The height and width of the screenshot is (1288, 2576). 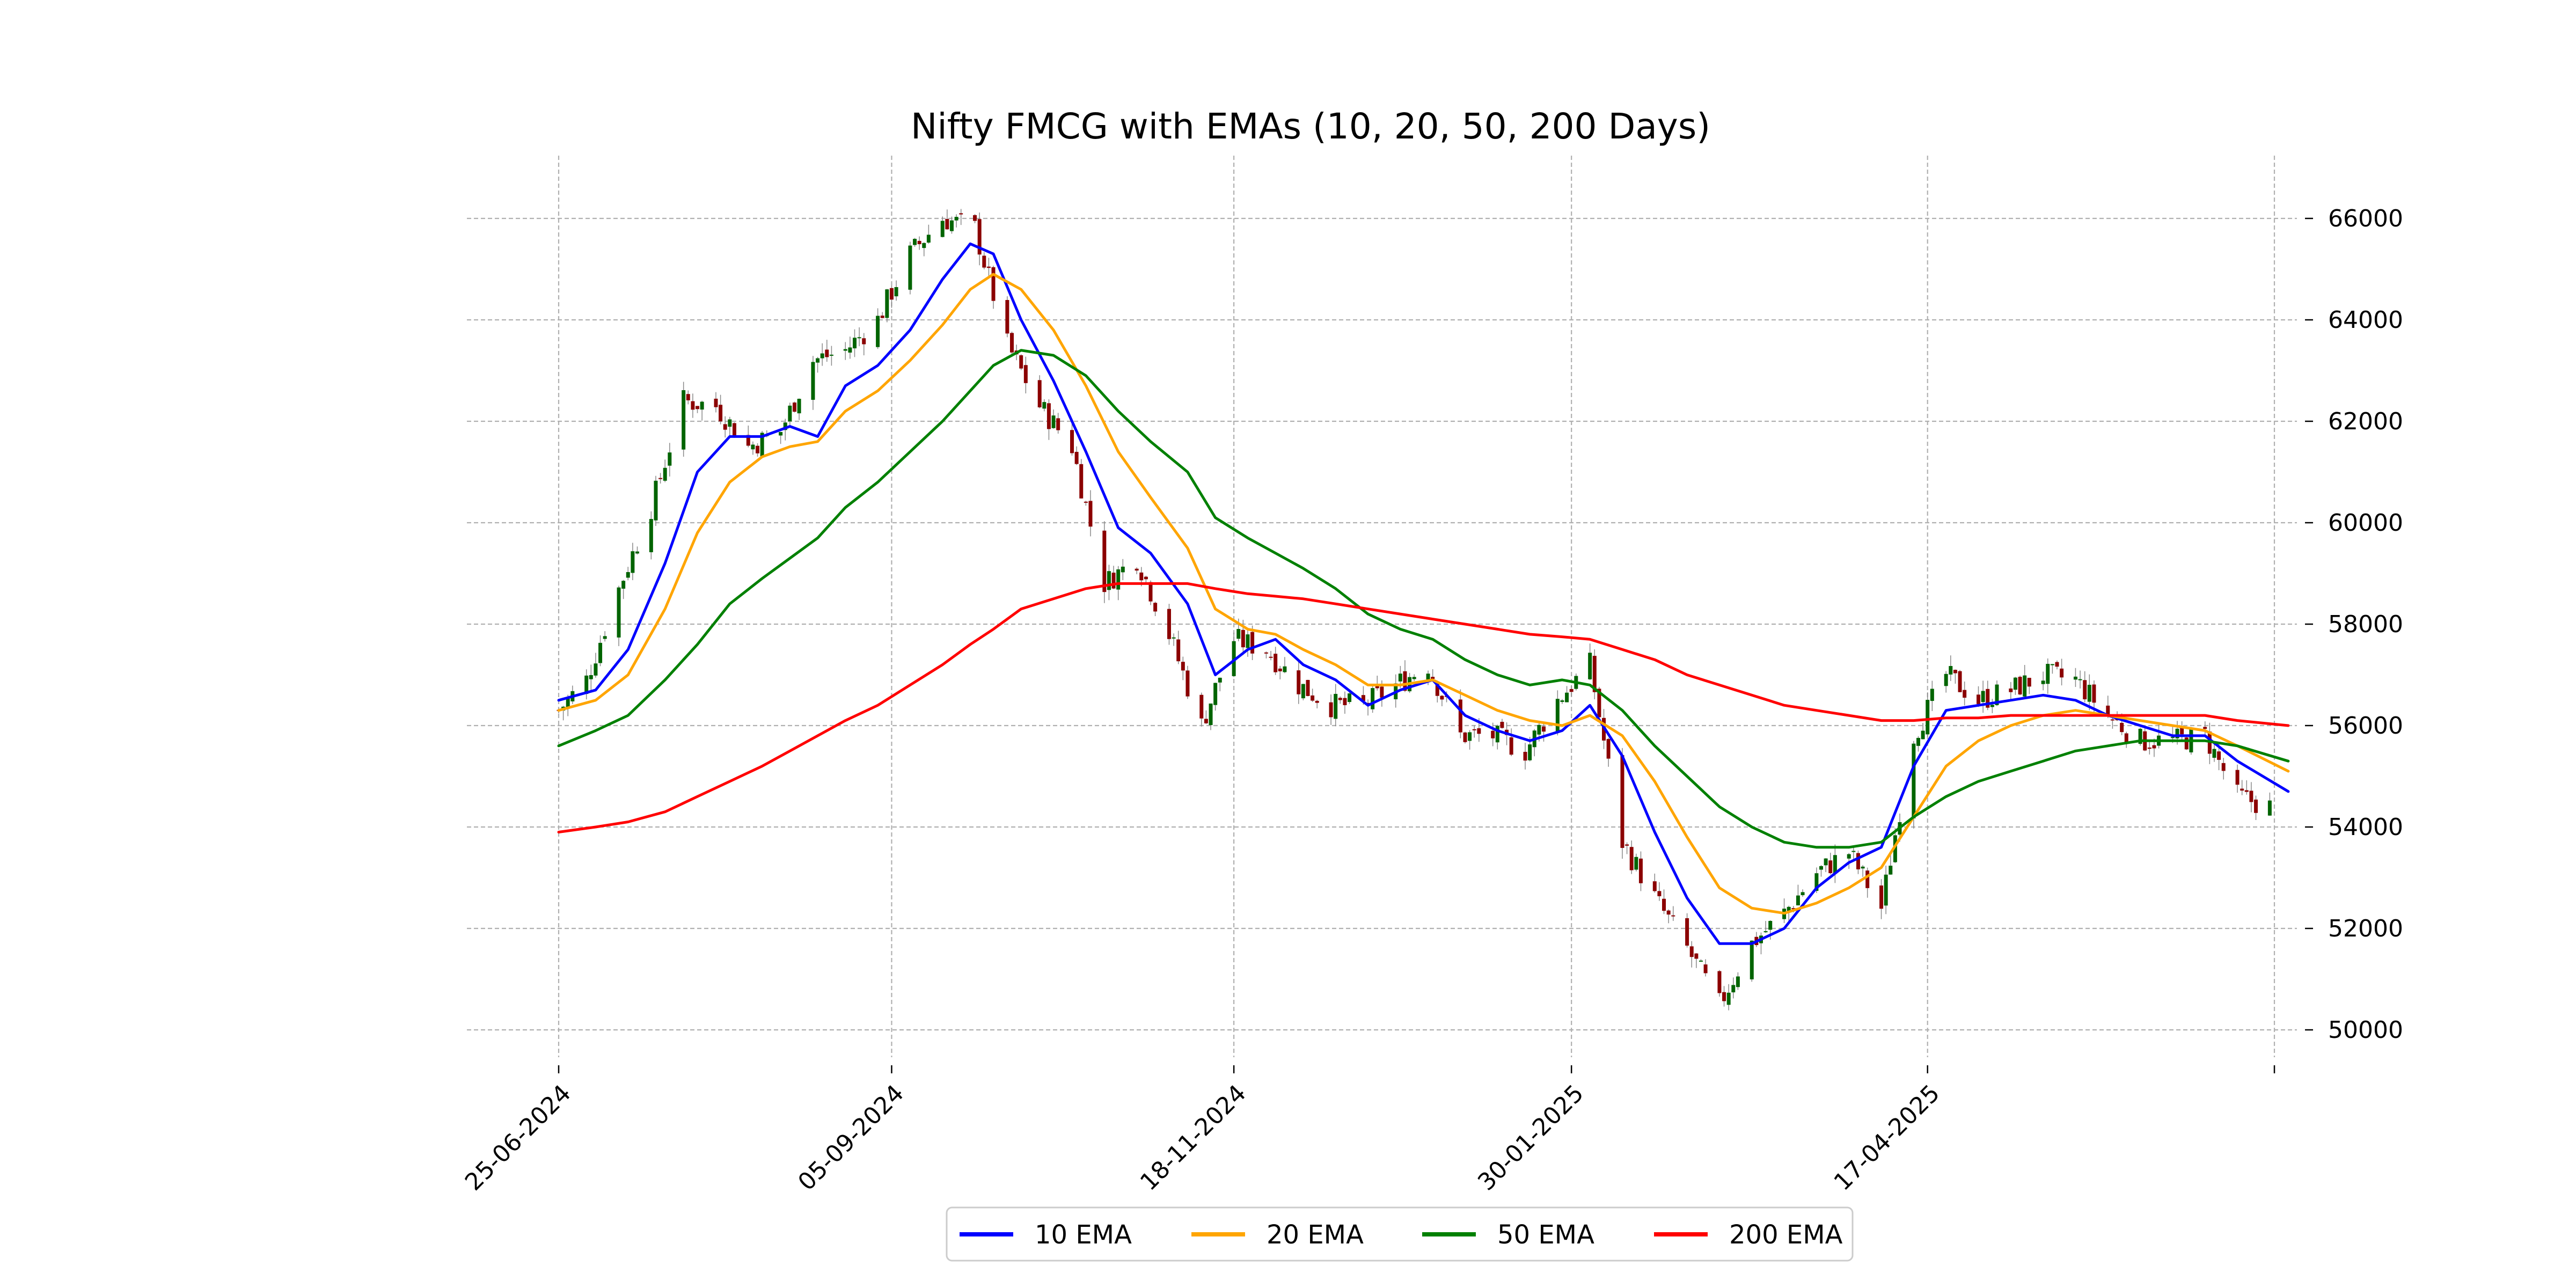 What do you see at coordinates (2365, 421) in the screenshot?
I see `y-tick-label: 62000` at bounding box center [2365, 421].